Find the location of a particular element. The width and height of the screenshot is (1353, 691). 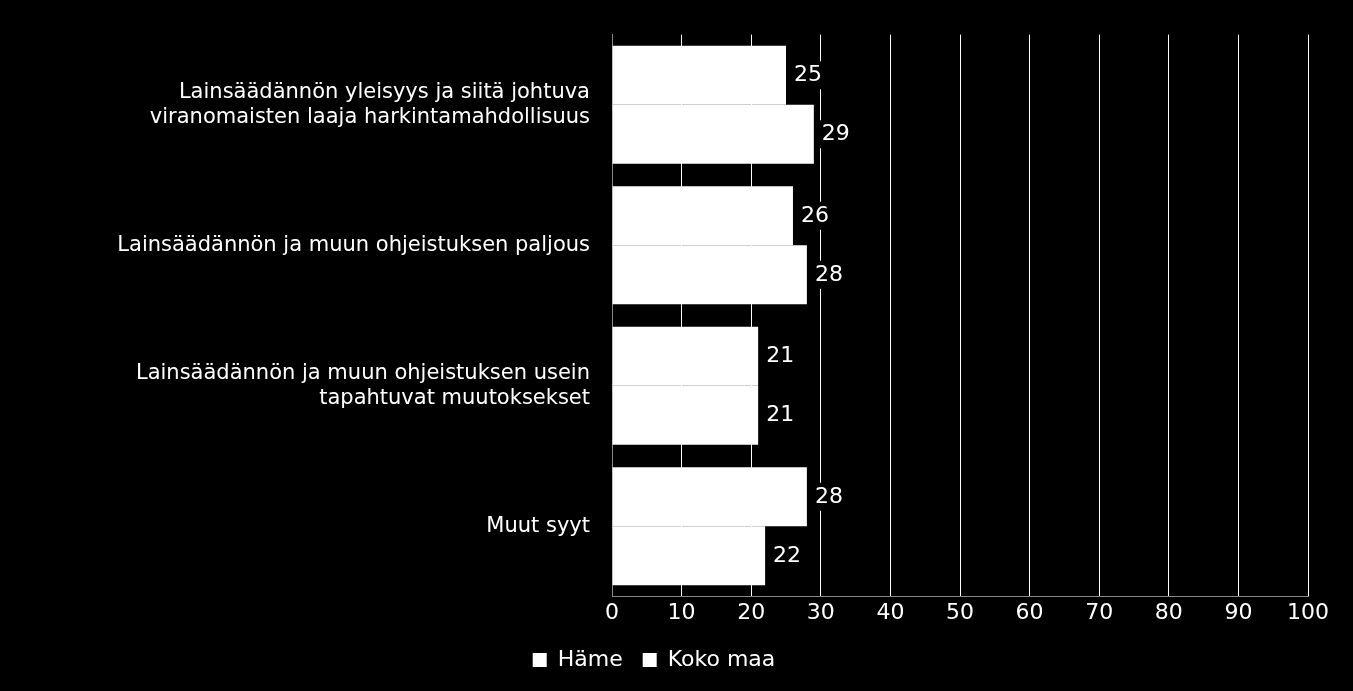

legend-label: Häme is located at coordinates (590, 658).